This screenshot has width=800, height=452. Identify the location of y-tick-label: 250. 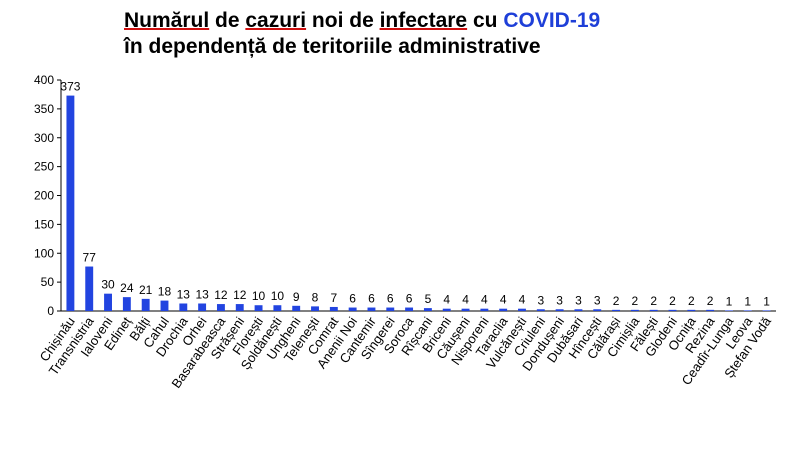
(44, 167).